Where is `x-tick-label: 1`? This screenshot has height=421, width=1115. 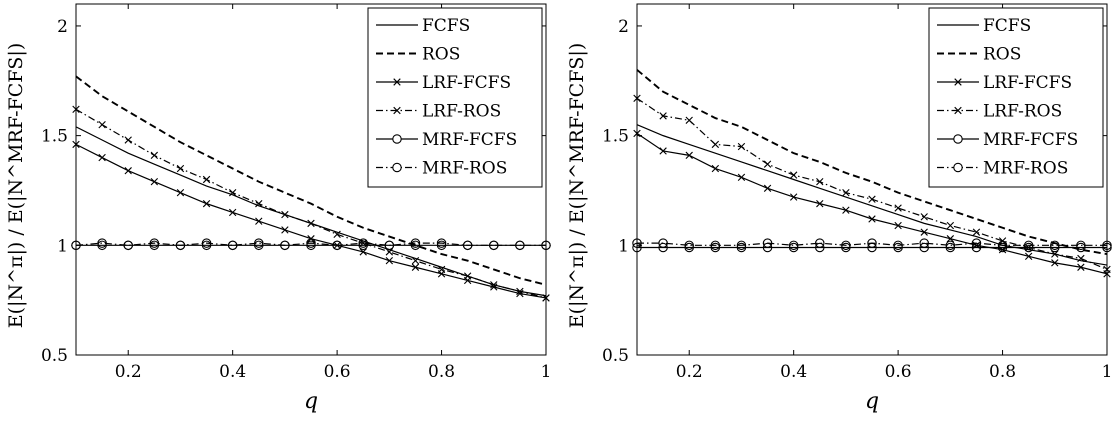
x-tick-label: 1 is located at coordinates (546, 372).